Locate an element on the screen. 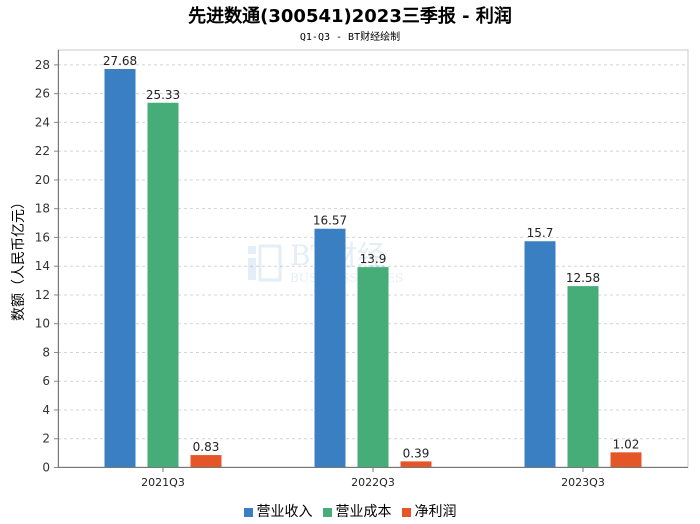 Image resolution: width=700 pixels, height=524 pixels. y-tick-label: 20 is located at coordinates (42, 180).